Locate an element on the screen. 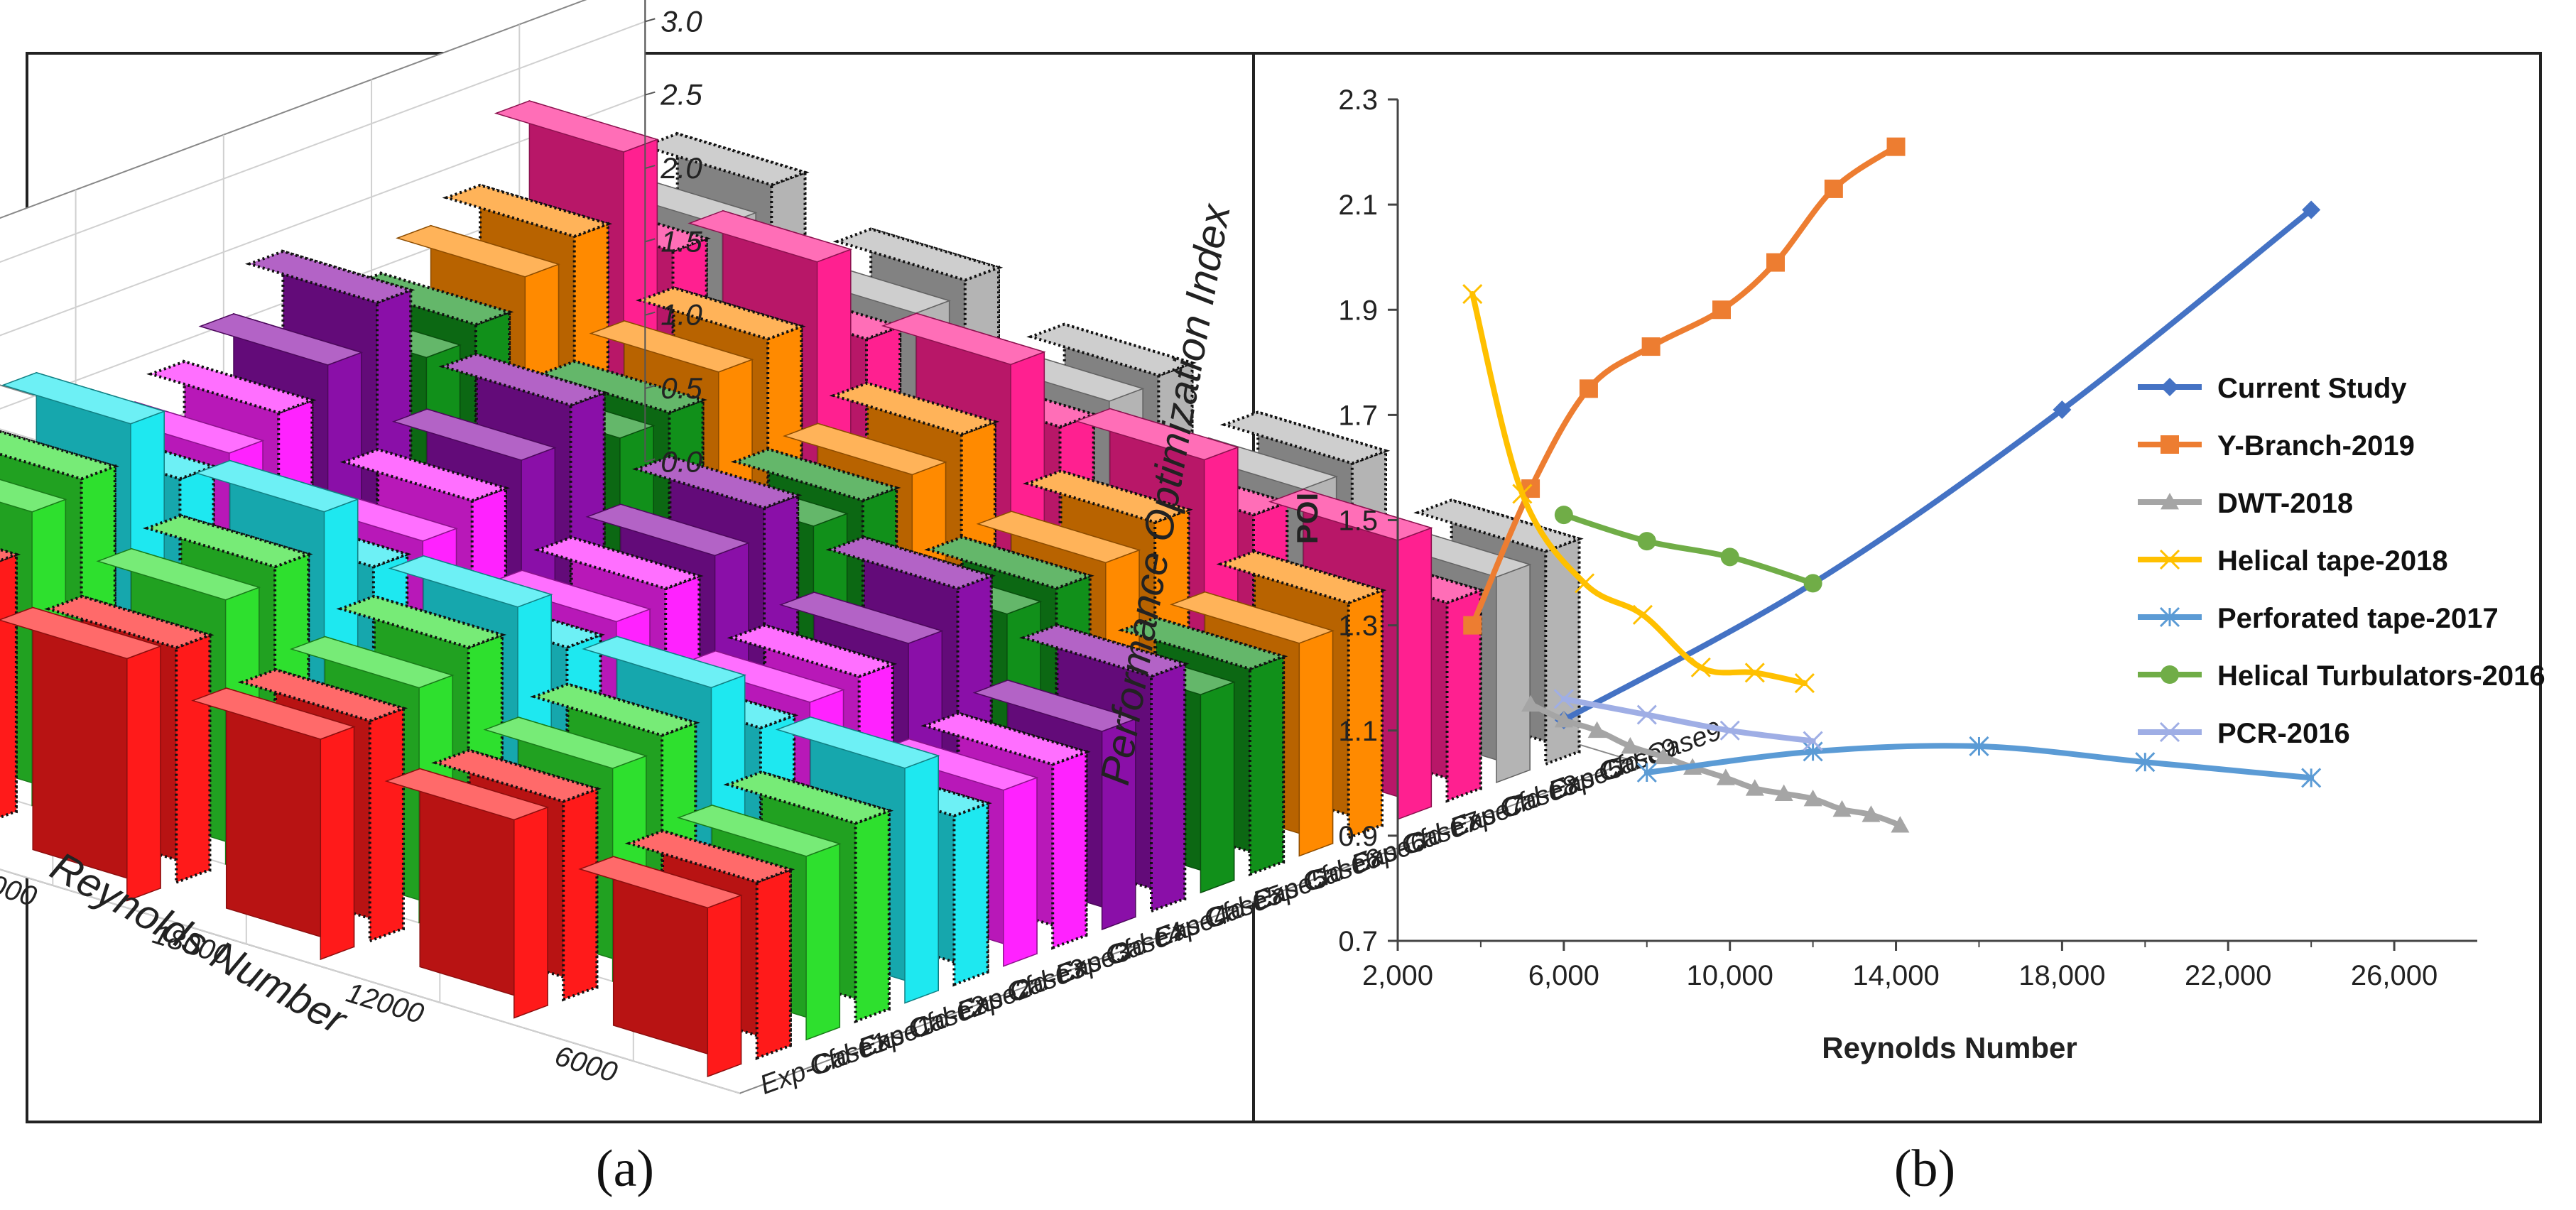 The image size is (2576, 1210). legend-item: Perforated tape-2017 is located at coordinates (2318, 618).